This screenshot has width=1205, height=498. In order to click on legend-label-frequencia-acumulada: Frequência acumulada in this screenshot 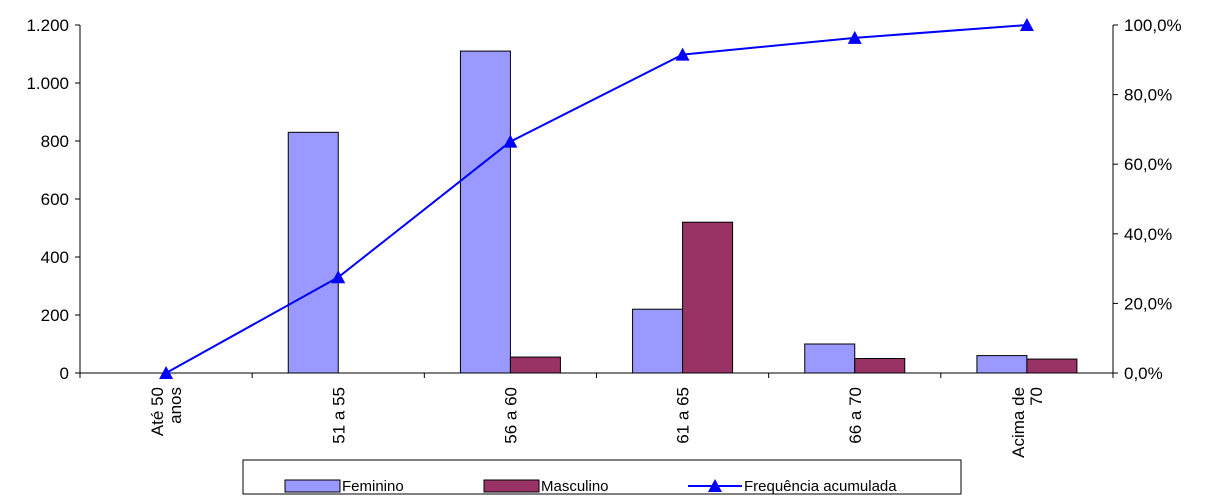, I will do `click(820, 486)`.